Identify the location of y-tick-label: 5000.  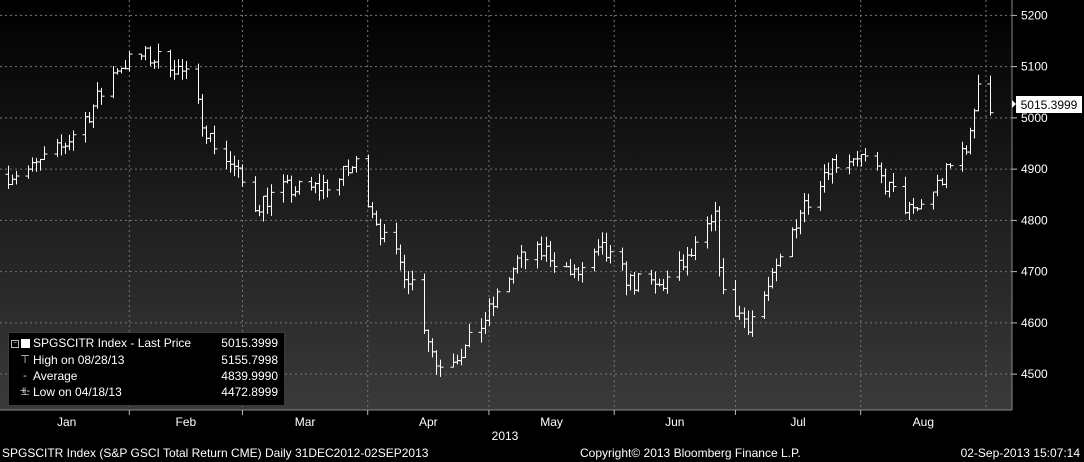
(1034, 118).